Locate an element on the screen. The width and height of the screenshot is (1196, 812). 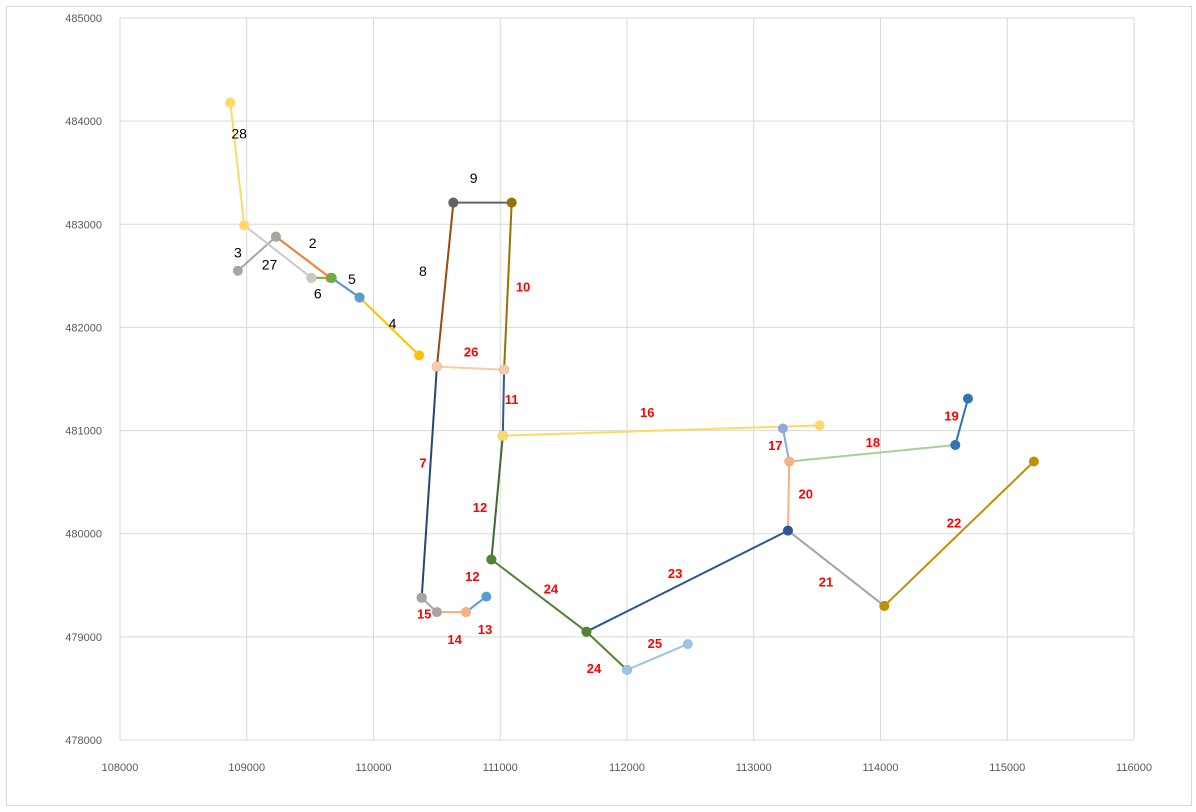
y-tick-label: 481000 is located at coordinates (83, 432).